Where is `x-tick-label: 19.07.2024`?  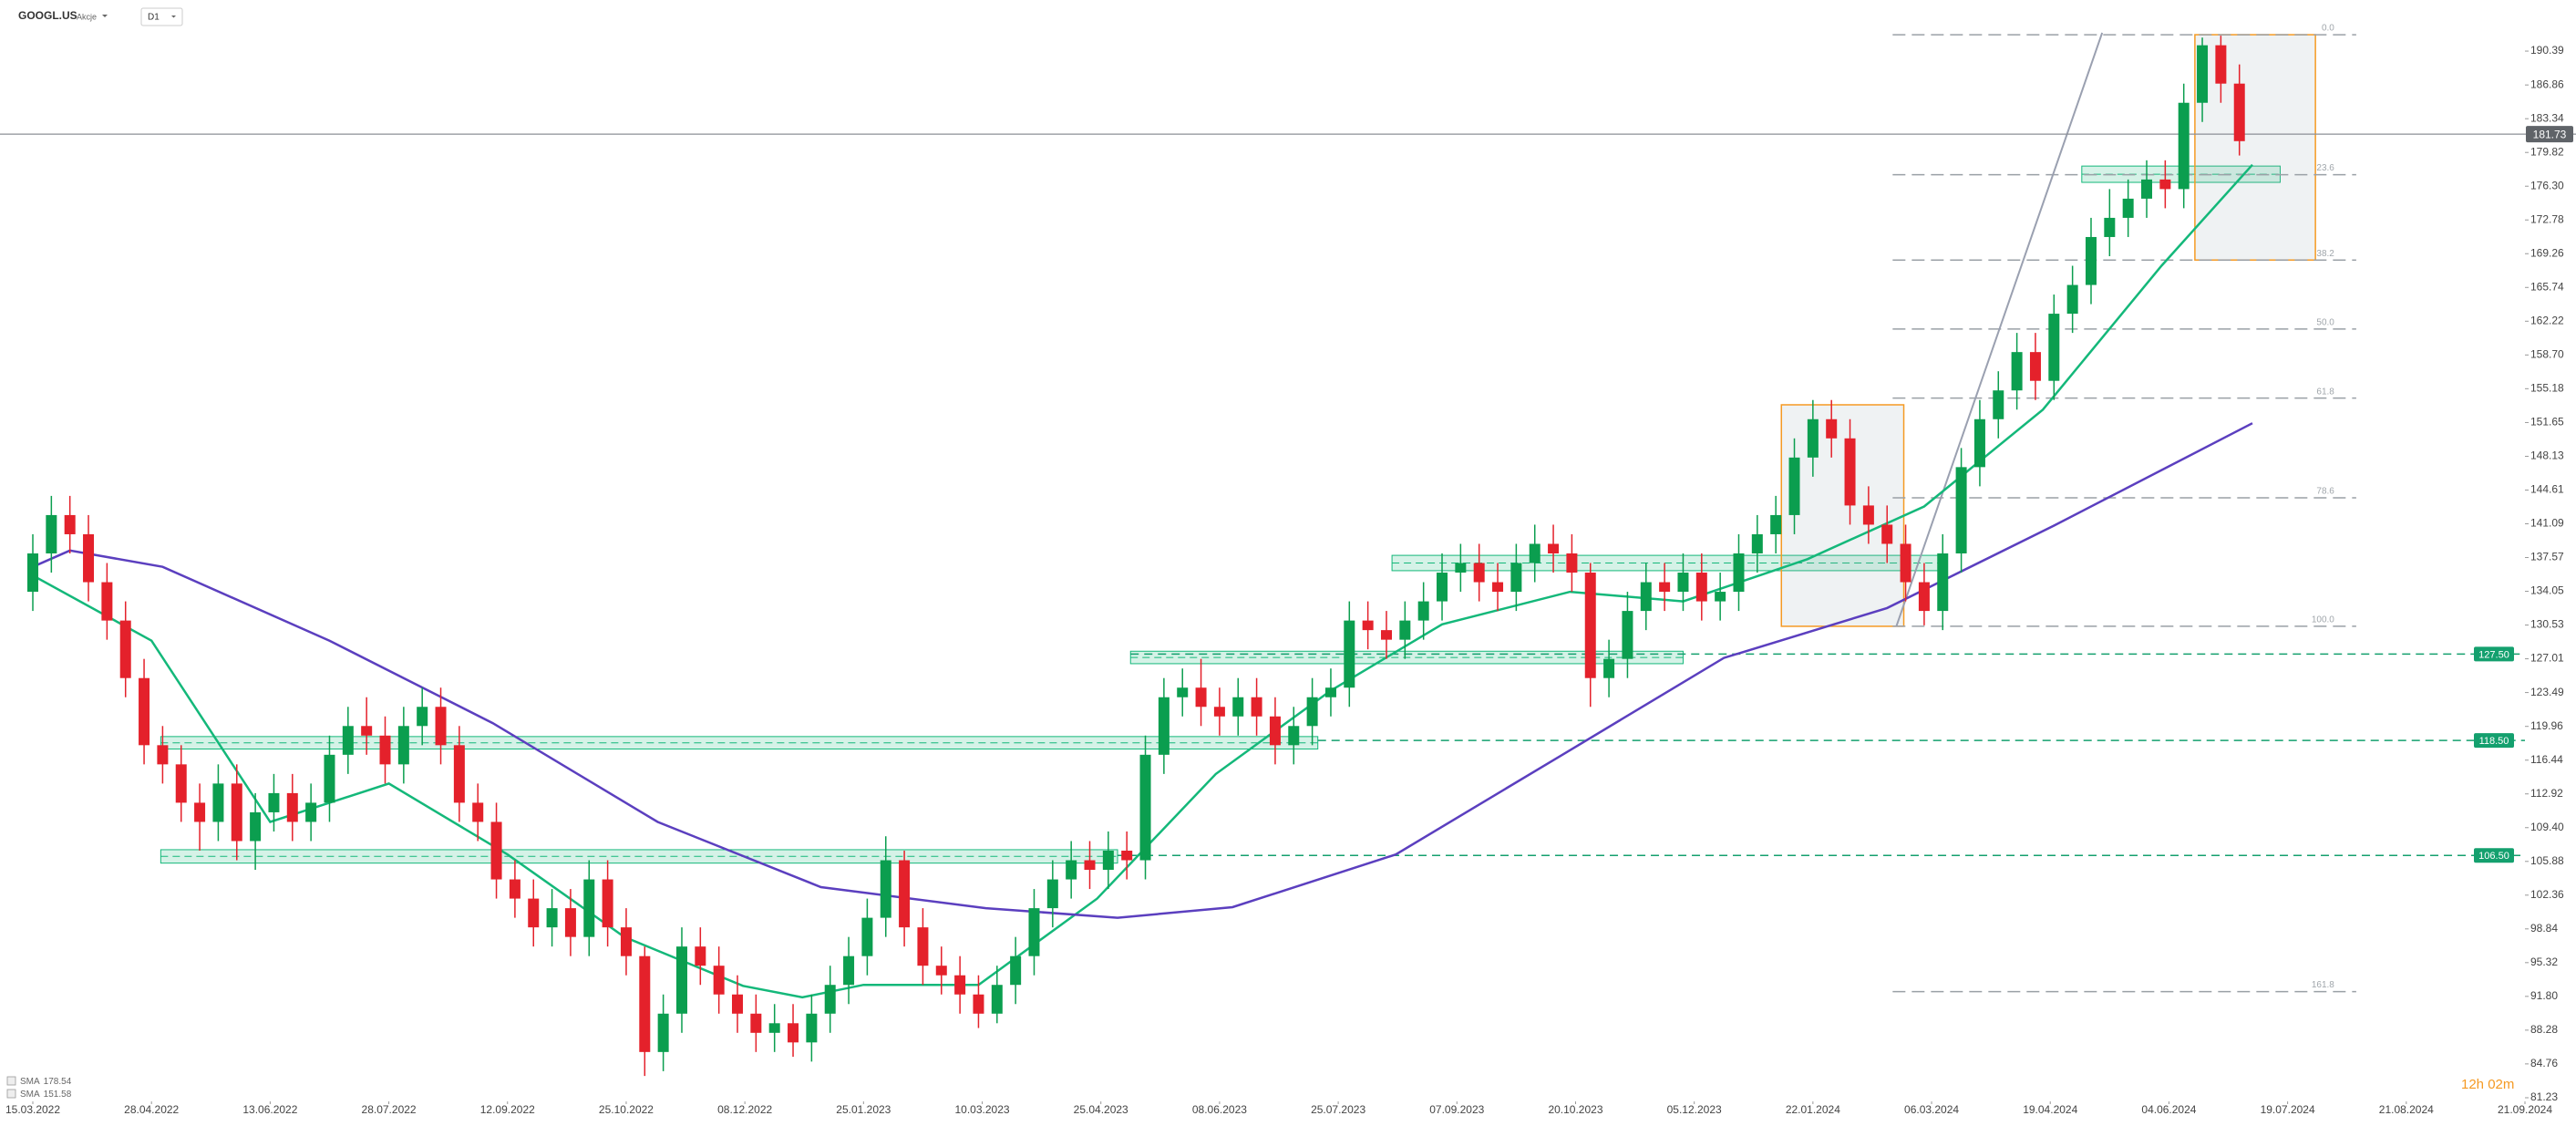
x-tick-label: 19.07.2024 is located at coordinates (2288, 1109).